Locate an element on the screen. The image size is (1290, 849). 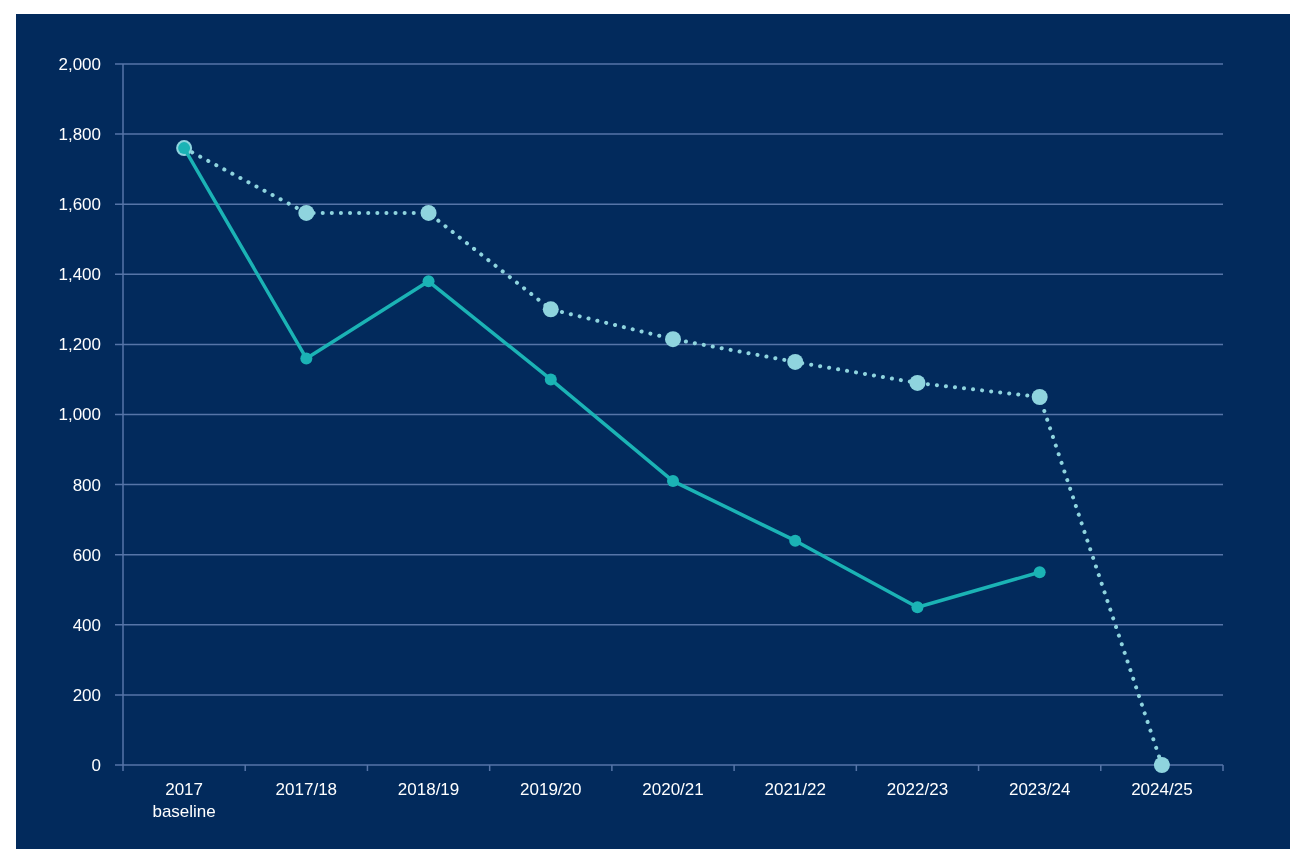
y-tick-label: 1,200 is located at coordinates (79, 345).